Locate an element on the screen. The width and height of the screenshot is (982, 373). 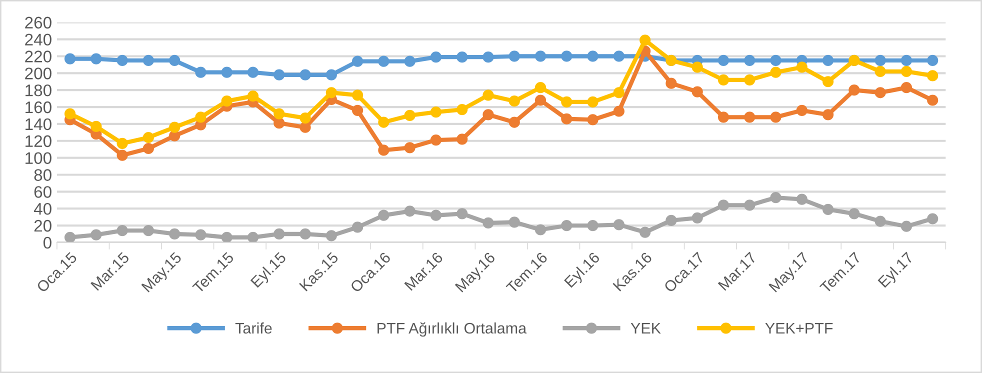
y-tick-label: 240 is located at coordinates (38, 40).